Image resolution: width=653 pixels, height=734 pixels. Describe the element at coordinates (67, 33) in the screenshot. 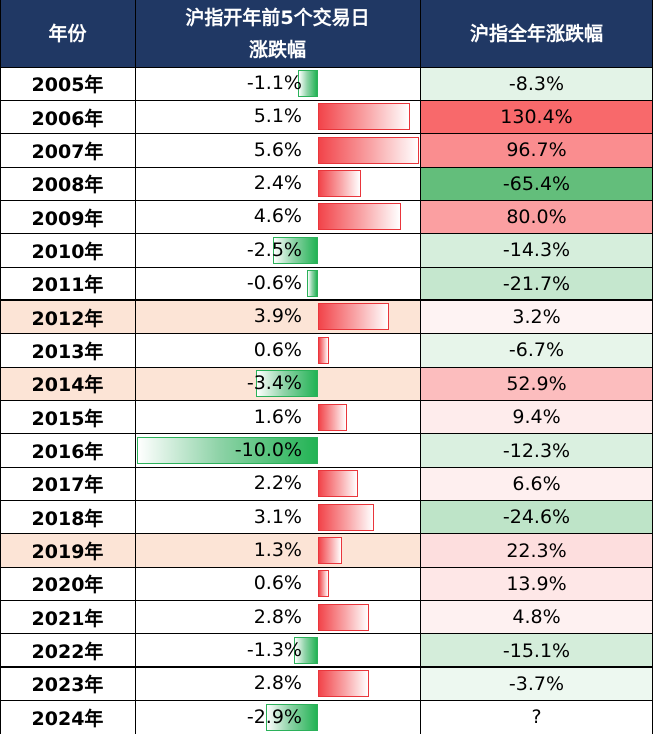

I see `header-year: 年份` at that location.